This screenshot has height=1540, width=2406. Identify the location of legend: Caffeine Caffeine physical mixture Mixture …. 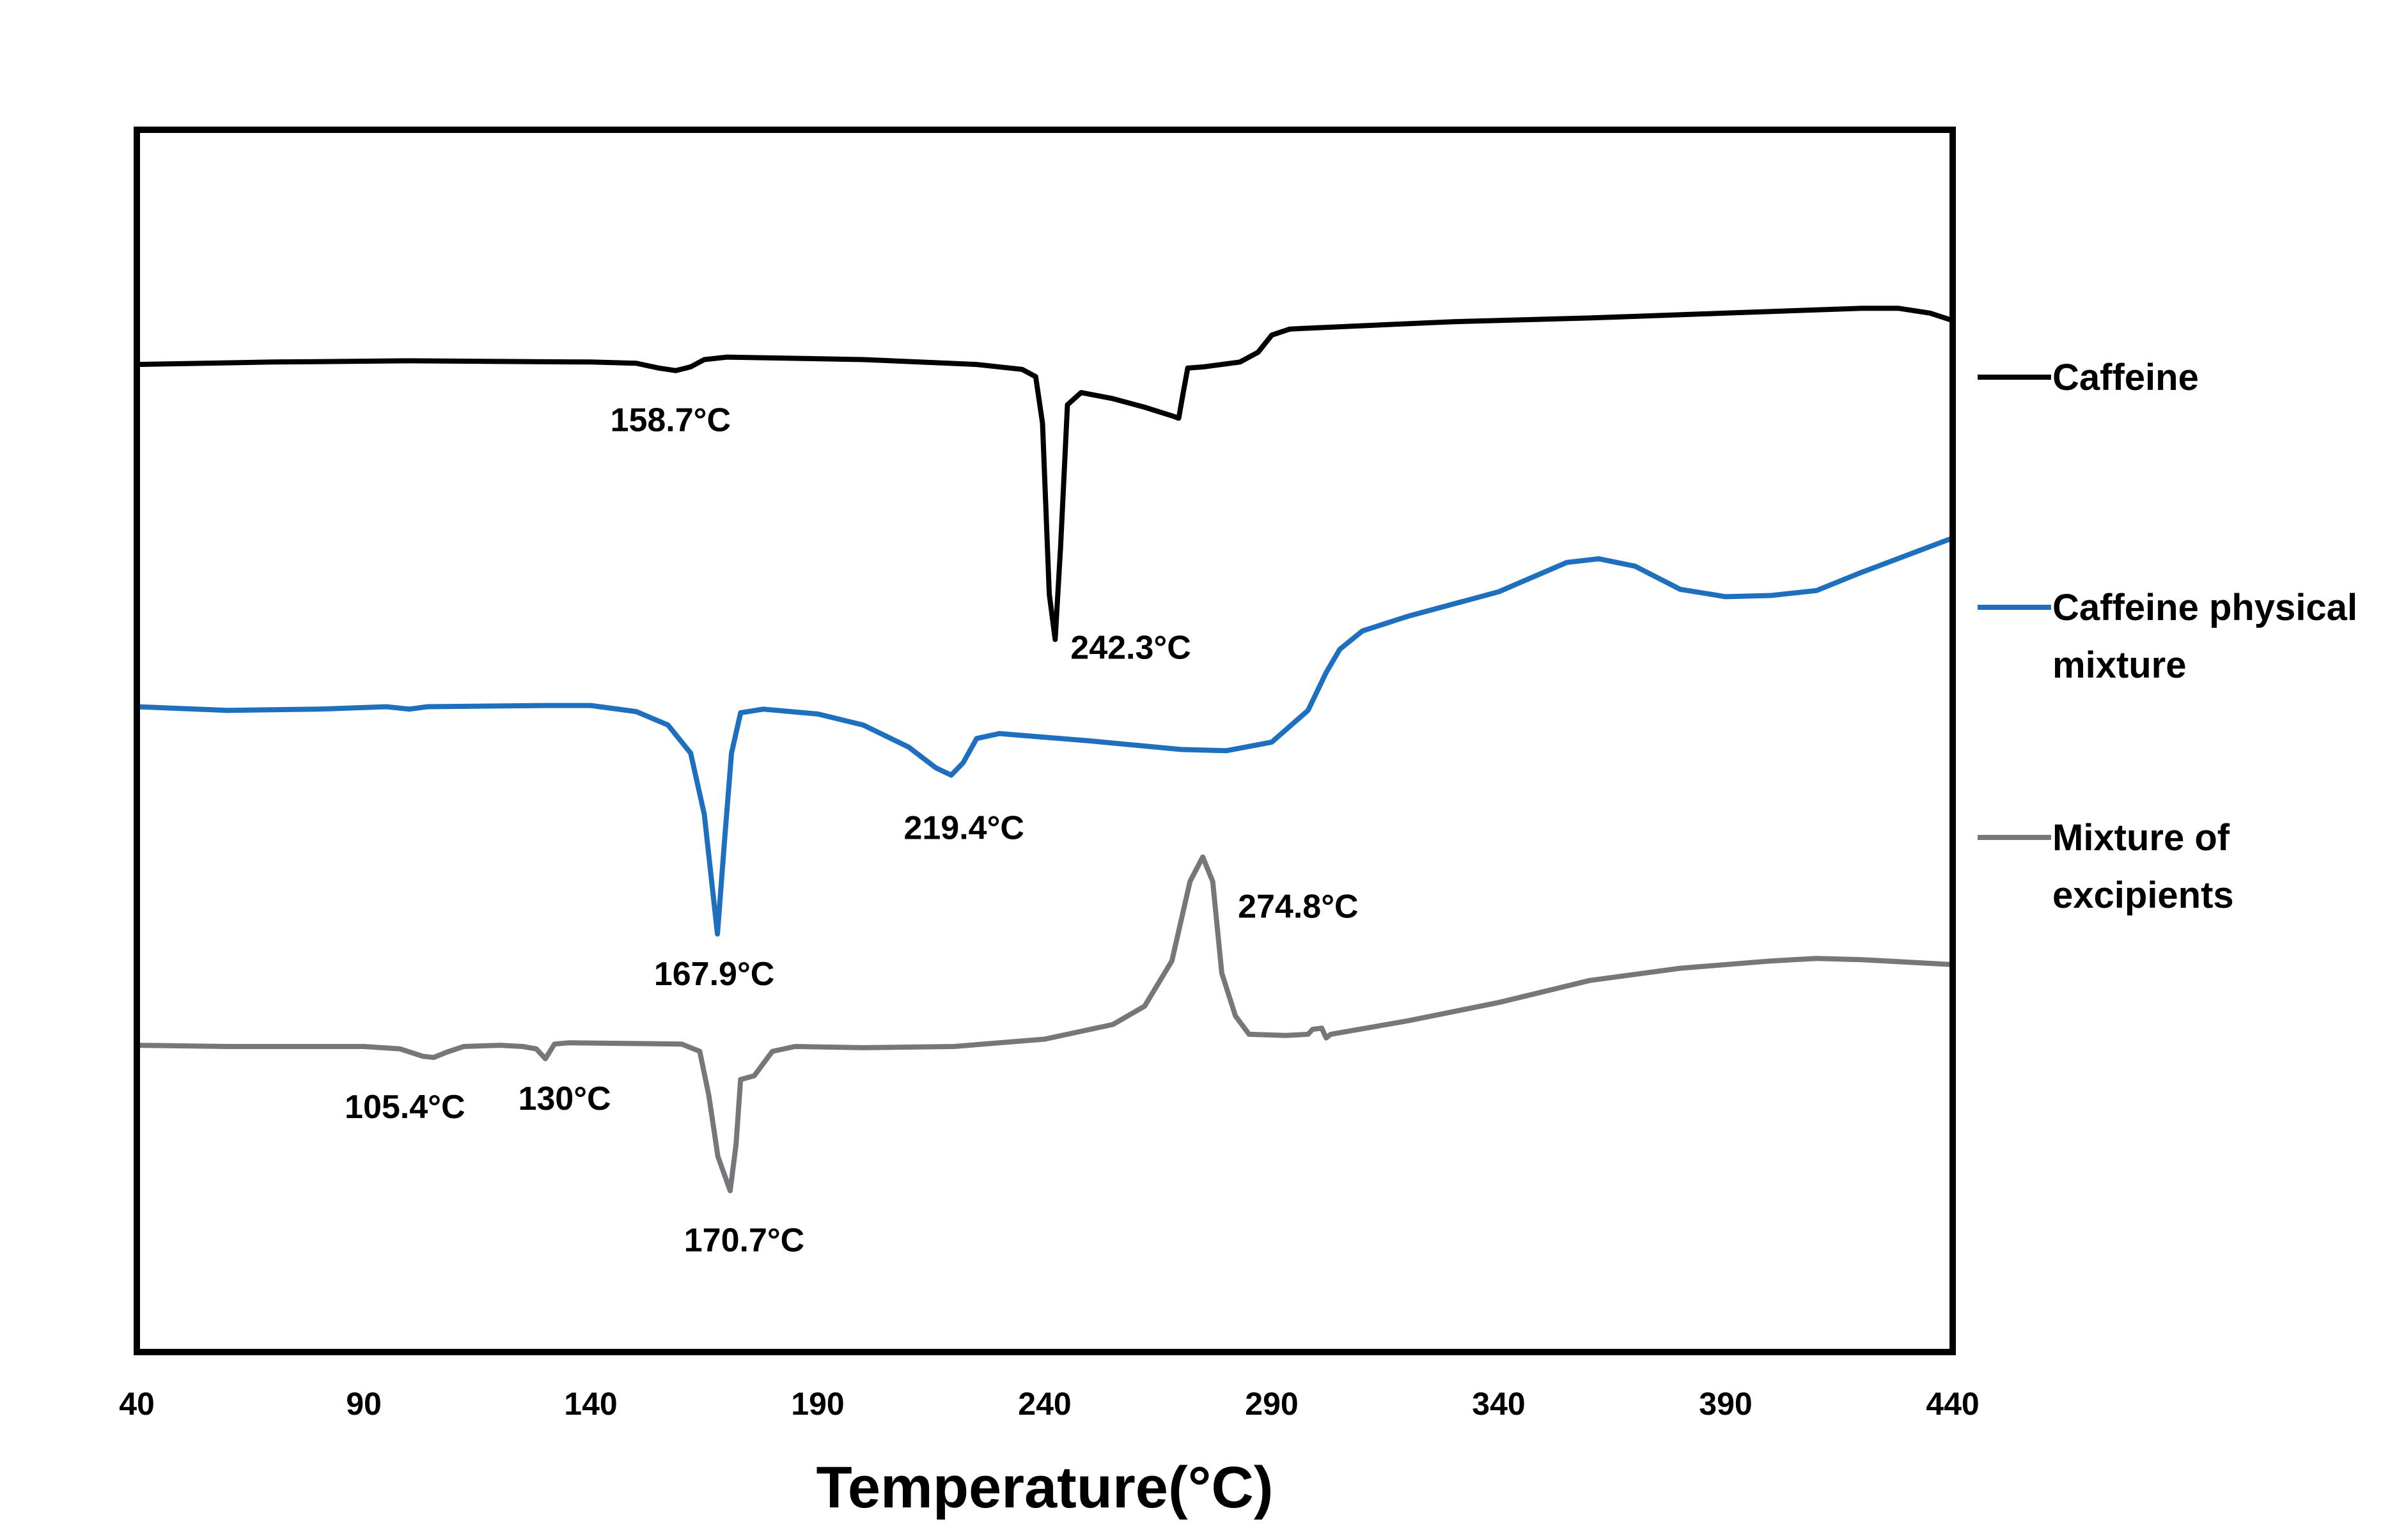
(2167, 636).